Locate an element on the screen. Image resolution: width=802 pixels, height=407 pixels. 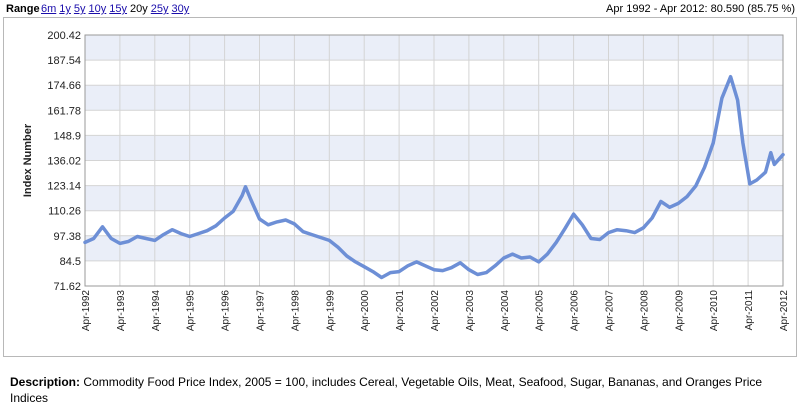
x-tick-label: Apr-2004 is located at coordinates (505, 311).